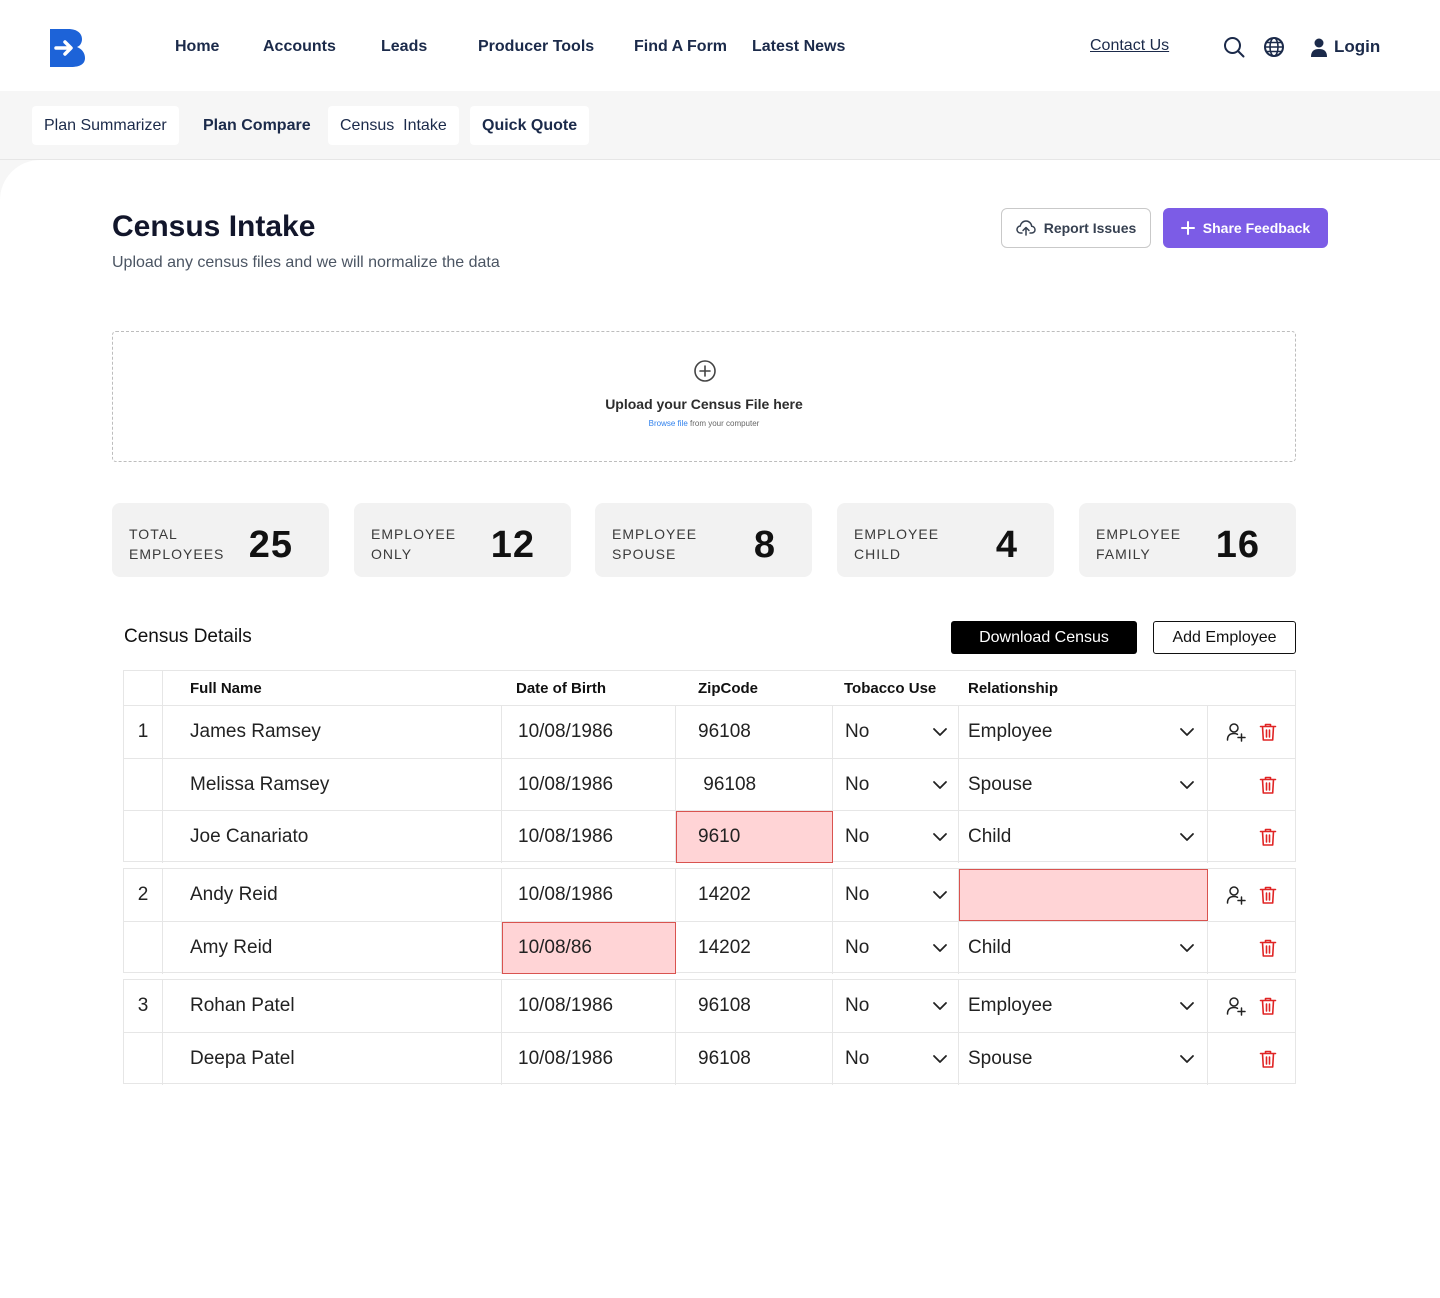 This screenshot has width=1440, height=1298. I want to click on full-name-cell: Melissa Ramsey, so click(332, 785).